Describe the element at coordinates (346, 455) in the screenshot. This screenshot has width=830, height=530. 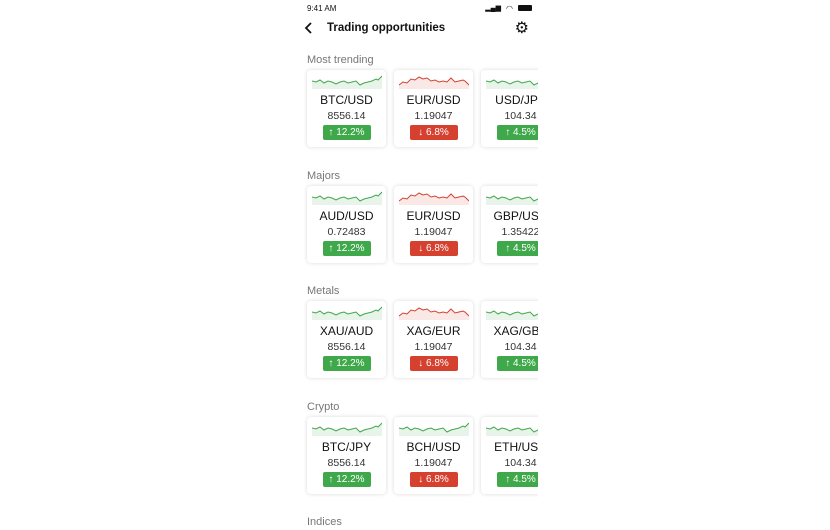
I see `instrument-card: BTC/JPY 8556.14 ↑ 12.2%` at that location.